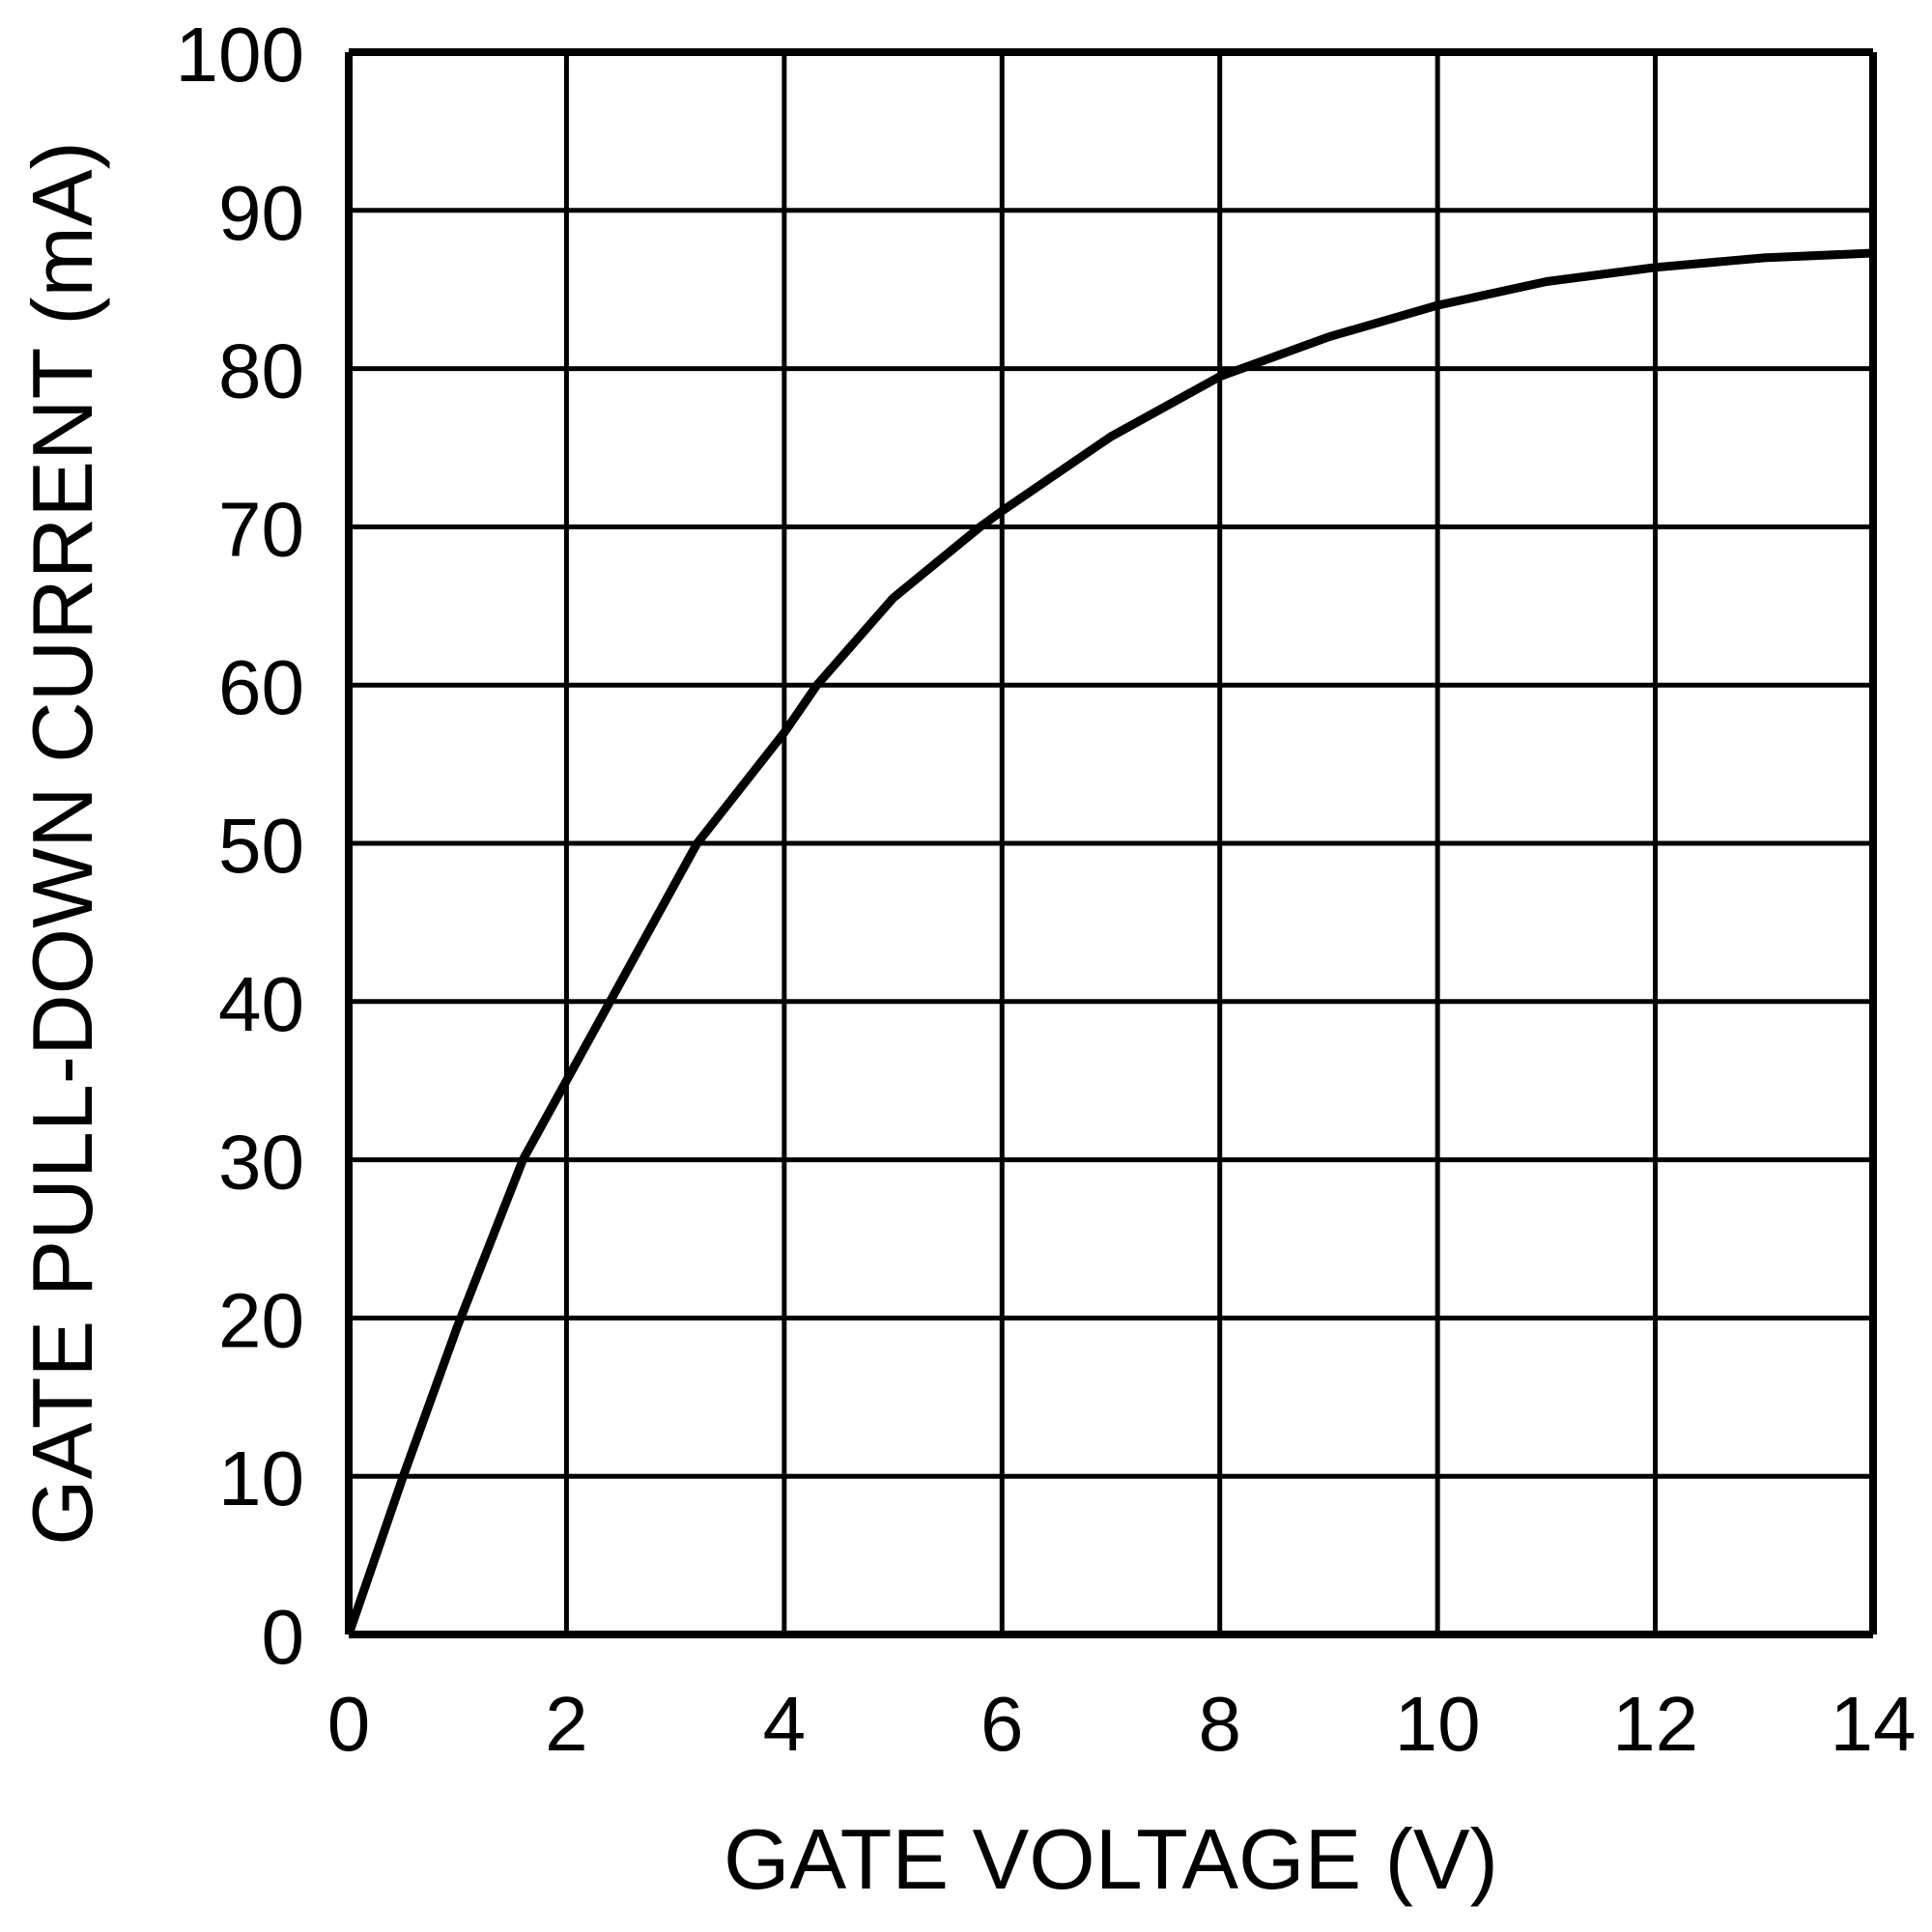 The height and width of the screenshot is (1932, 1932). I want to click on x-tick-label: 14, so click(1874, 1724).